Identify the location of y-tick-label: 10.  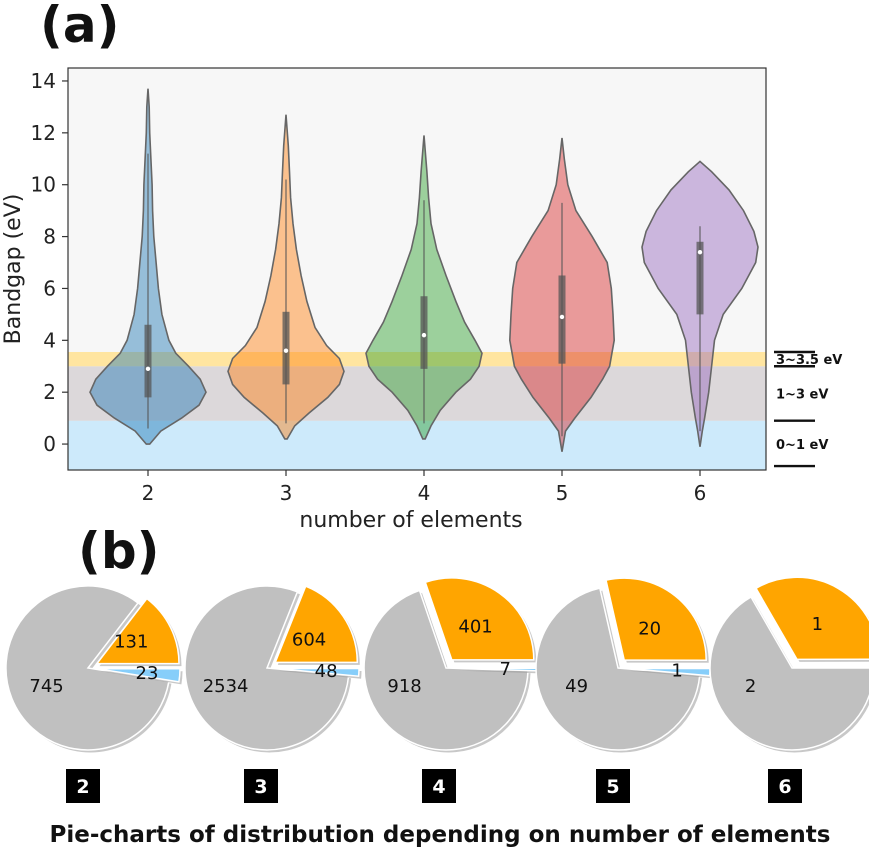
(43, 185).